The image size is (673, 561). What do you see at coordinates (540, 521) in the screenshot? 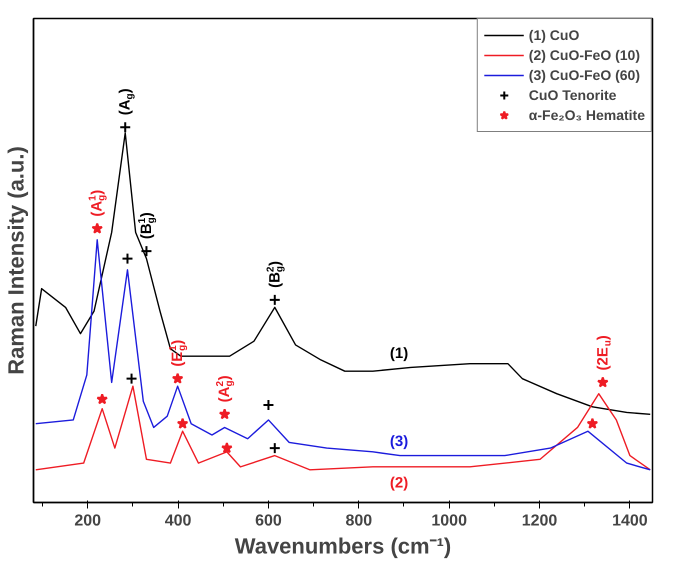
I see `x-tick-label: 1200` at bounding box center [540, 521].